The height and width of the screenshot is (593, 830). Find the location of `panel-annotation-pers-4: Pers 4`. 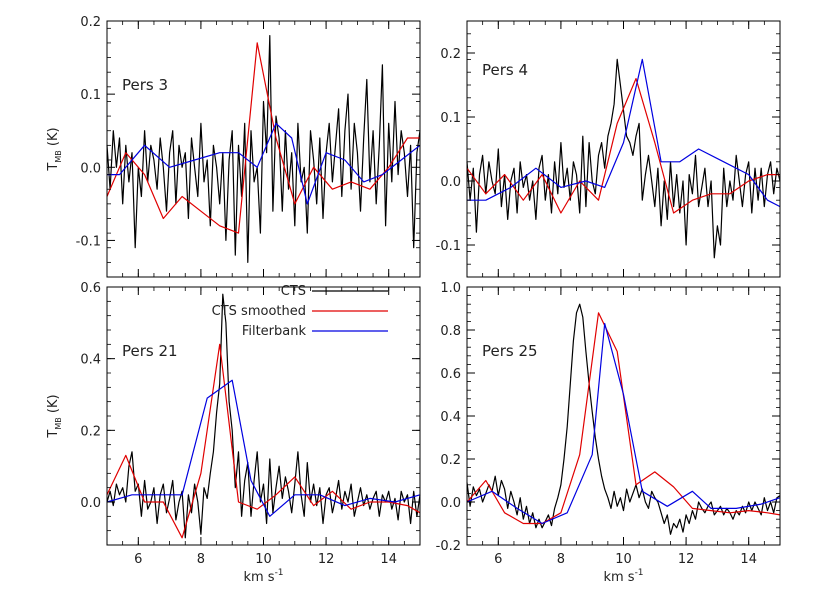

panel-annotation-pers-4: Pers 4 is located at coordinates (505, 70).